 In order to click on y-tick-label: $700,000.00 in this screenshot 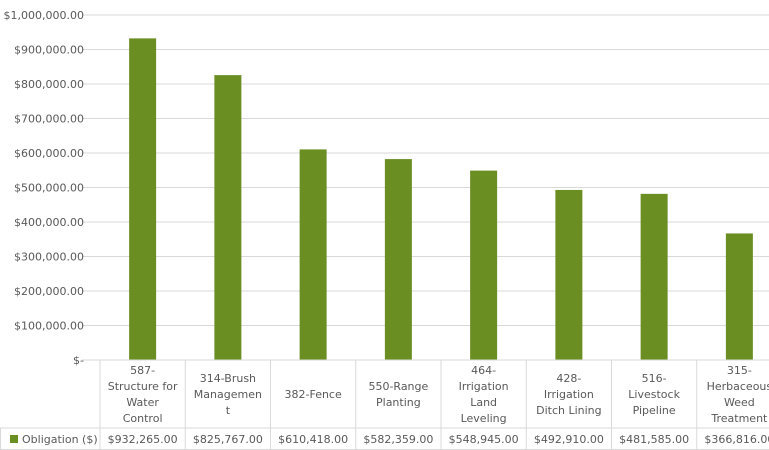, I will do `click(49, 119)`.